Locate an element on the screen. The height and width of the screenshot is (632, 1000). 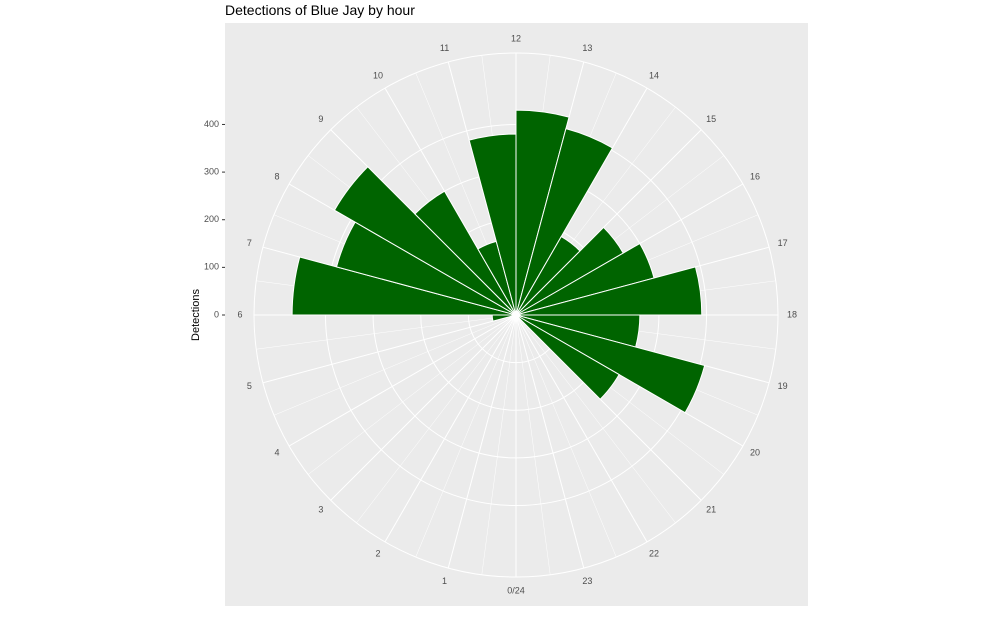
hour-label-1: 1 is located at coordinates (444, 581).